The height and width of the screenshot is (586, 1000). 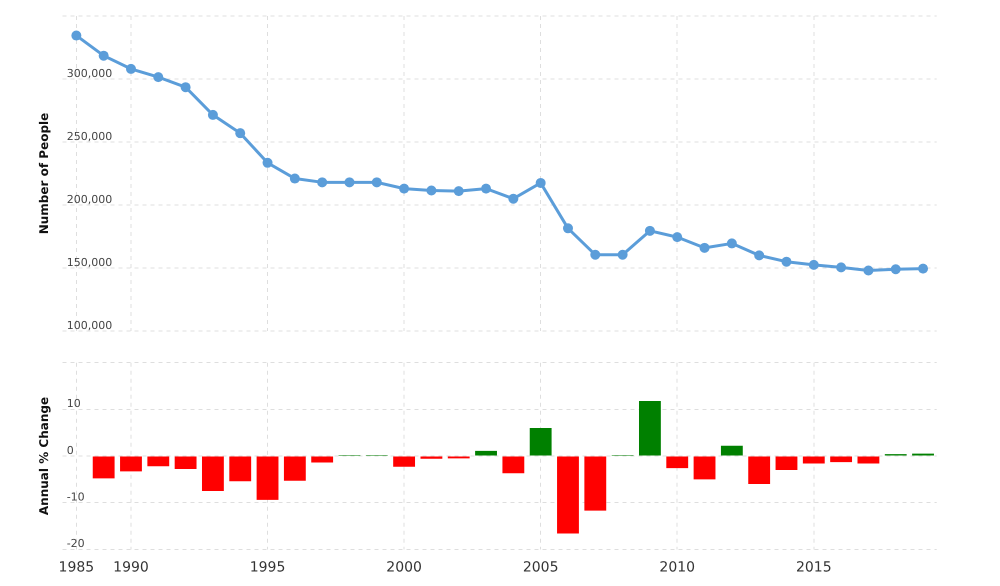 What do you see at coordinates (76, 567) in the screenshot?
I see `x-tick-label: 1985` at bounding box center [76, 567].